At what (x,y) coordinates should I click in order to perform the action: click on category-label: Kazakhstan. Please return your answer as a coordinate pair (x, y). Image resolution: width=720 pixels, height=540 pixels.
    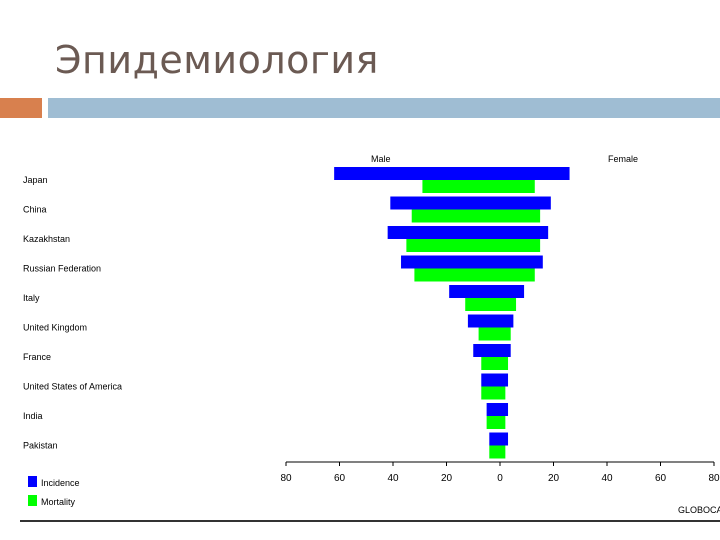
    Looking at the image, I should click on (46, 239).